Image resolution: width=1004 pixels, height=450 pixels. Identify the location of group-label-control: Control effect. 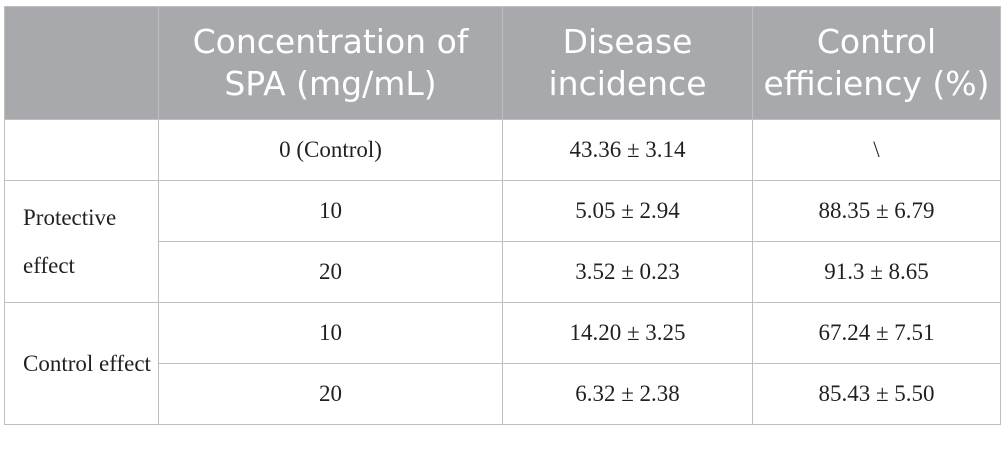
(81, 363).